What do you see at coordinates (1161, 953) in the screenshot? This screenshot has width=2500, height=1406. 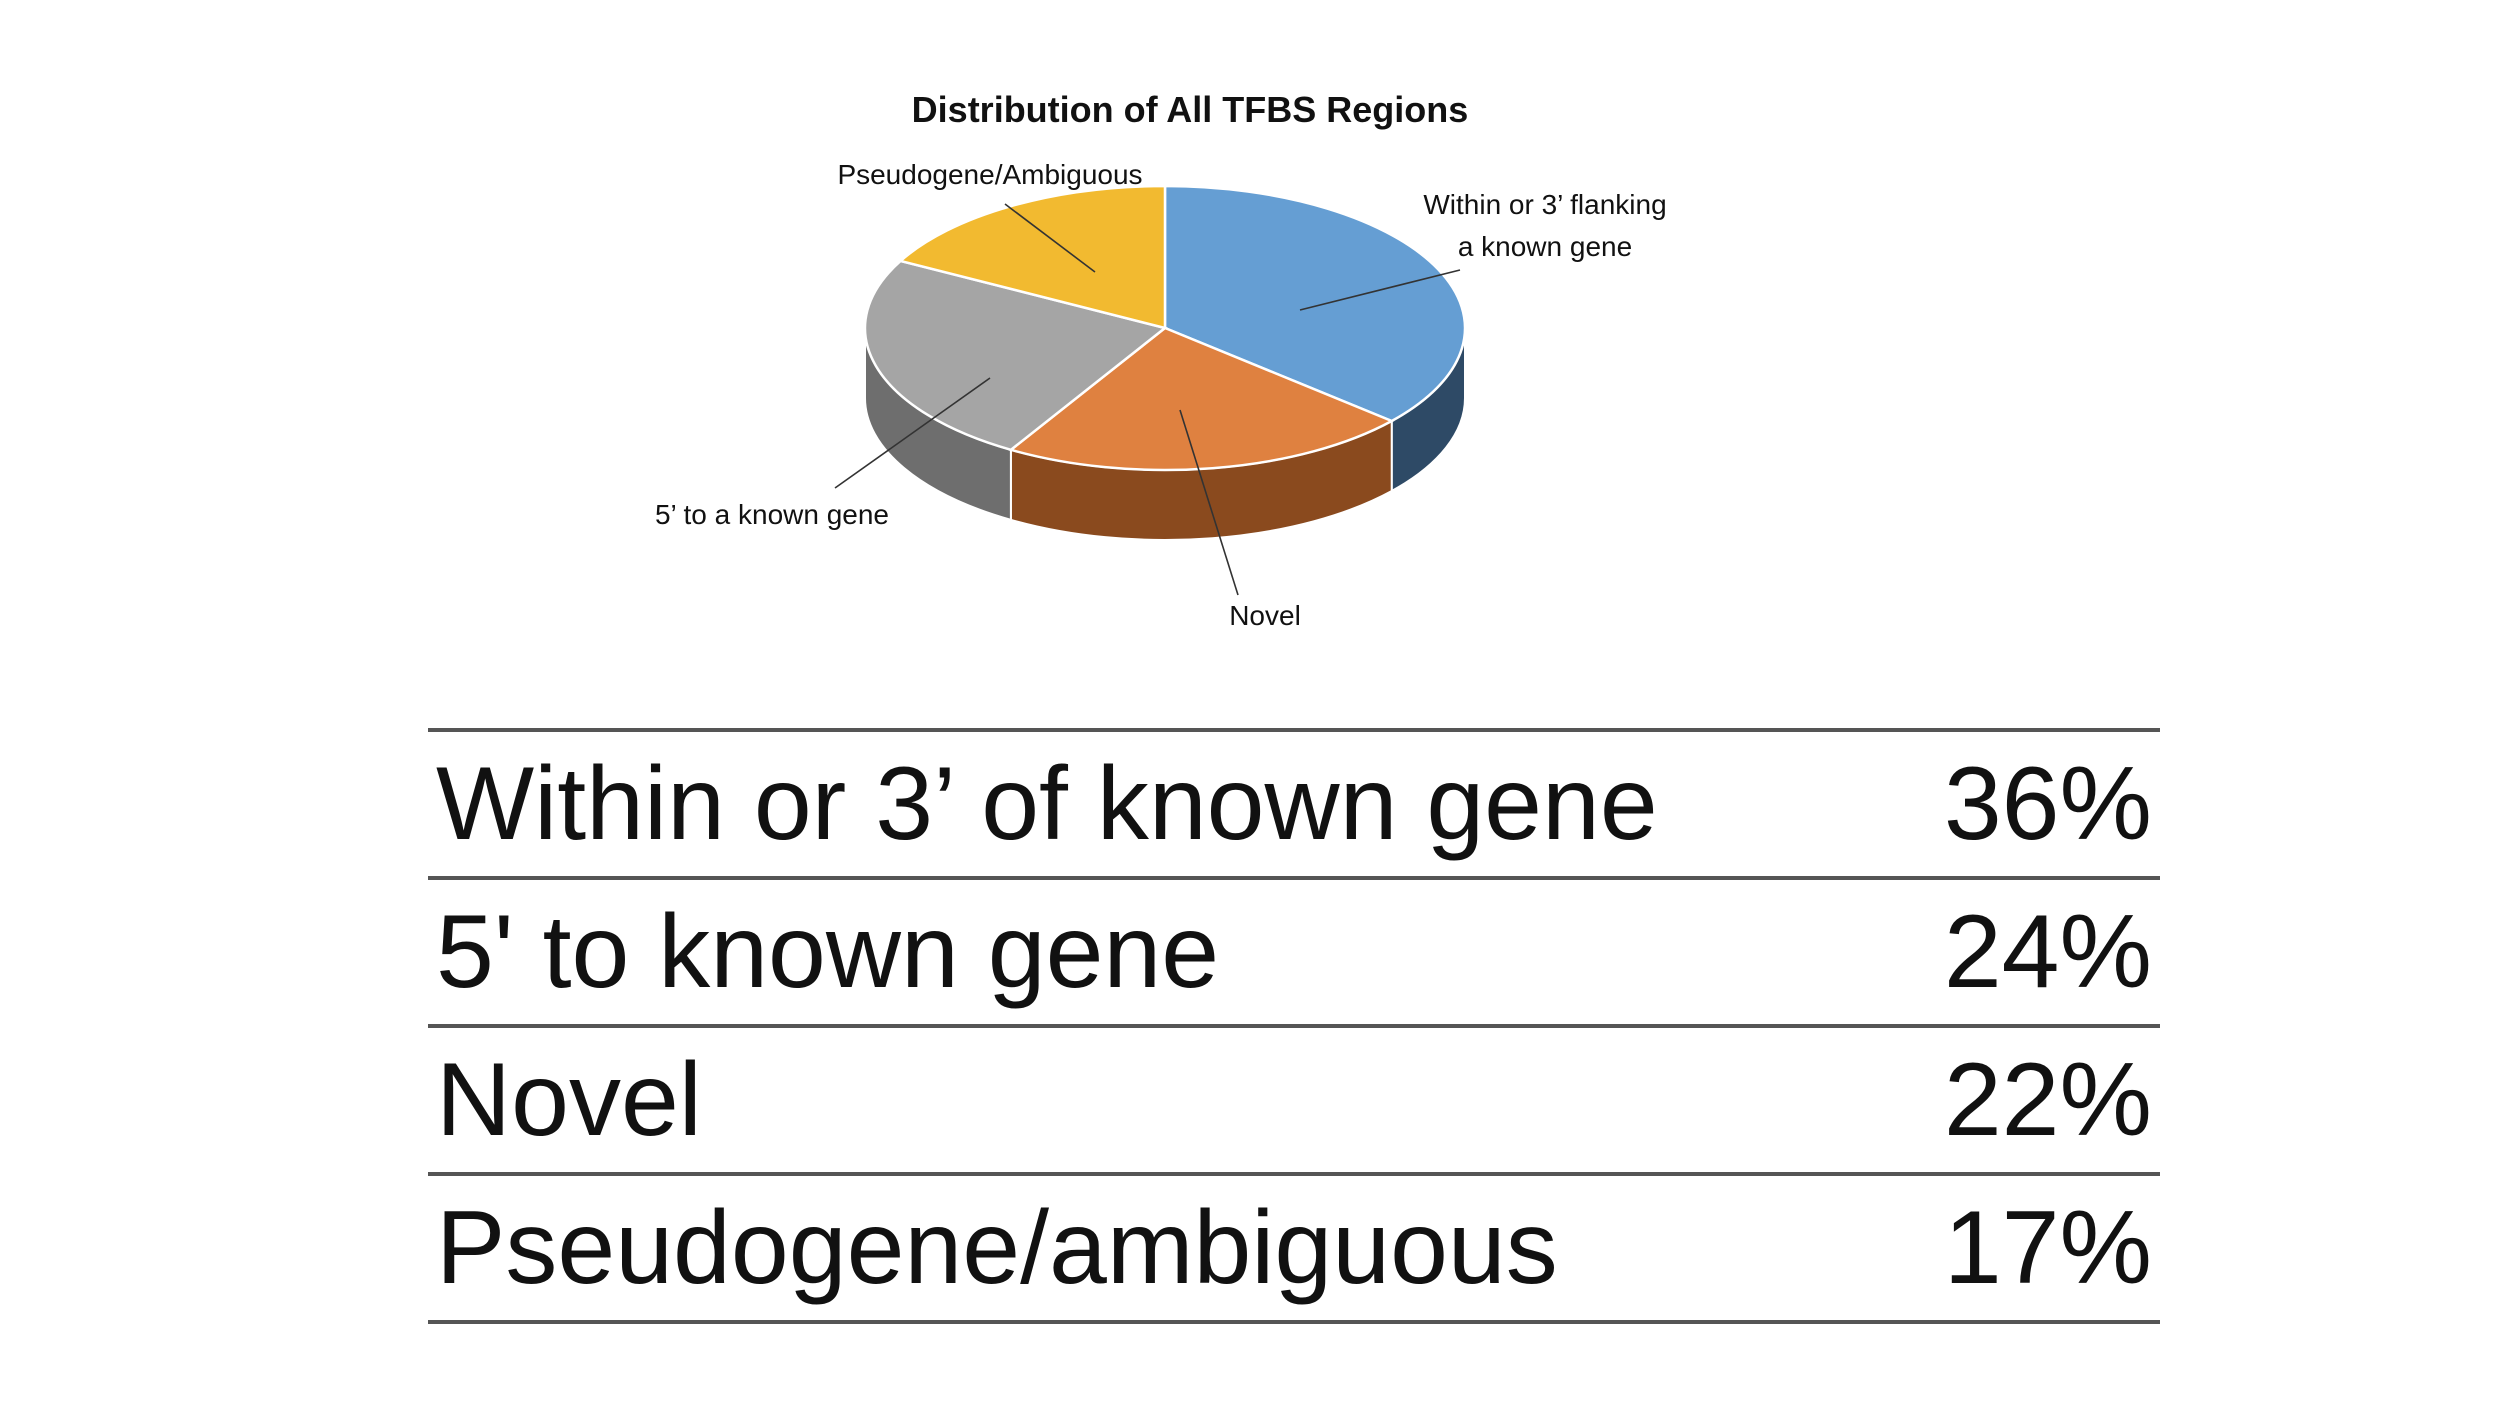 I see `category-cell: 5' to known gene` at bounding box center [1161, 953].